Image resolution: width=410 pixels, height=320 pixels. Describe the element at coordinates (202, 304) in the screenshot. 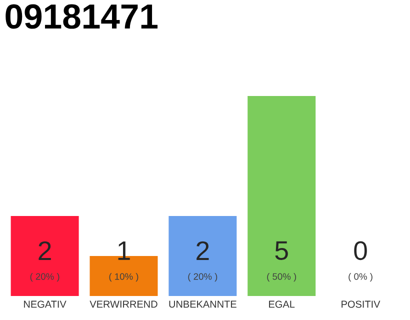

I see `x-tick-label: UNBEKANNTE` at that location.